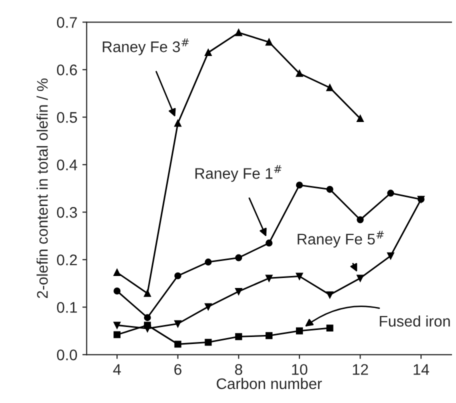  What do you see at coordinates (42, 188) in the screenshot?
I see `y-axis-title: 2-olefin content in total olefin / %` at bounding box center [42, 188].